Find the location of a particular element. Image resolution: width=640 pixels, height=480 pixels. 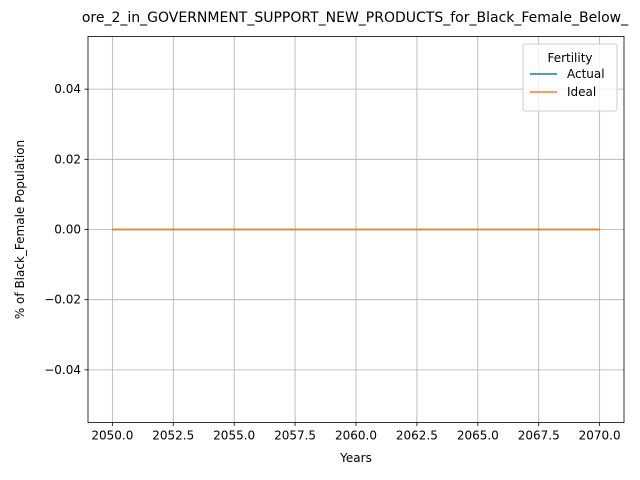

x-tick-label: 2052.5 is located at coordinates (173, 436).